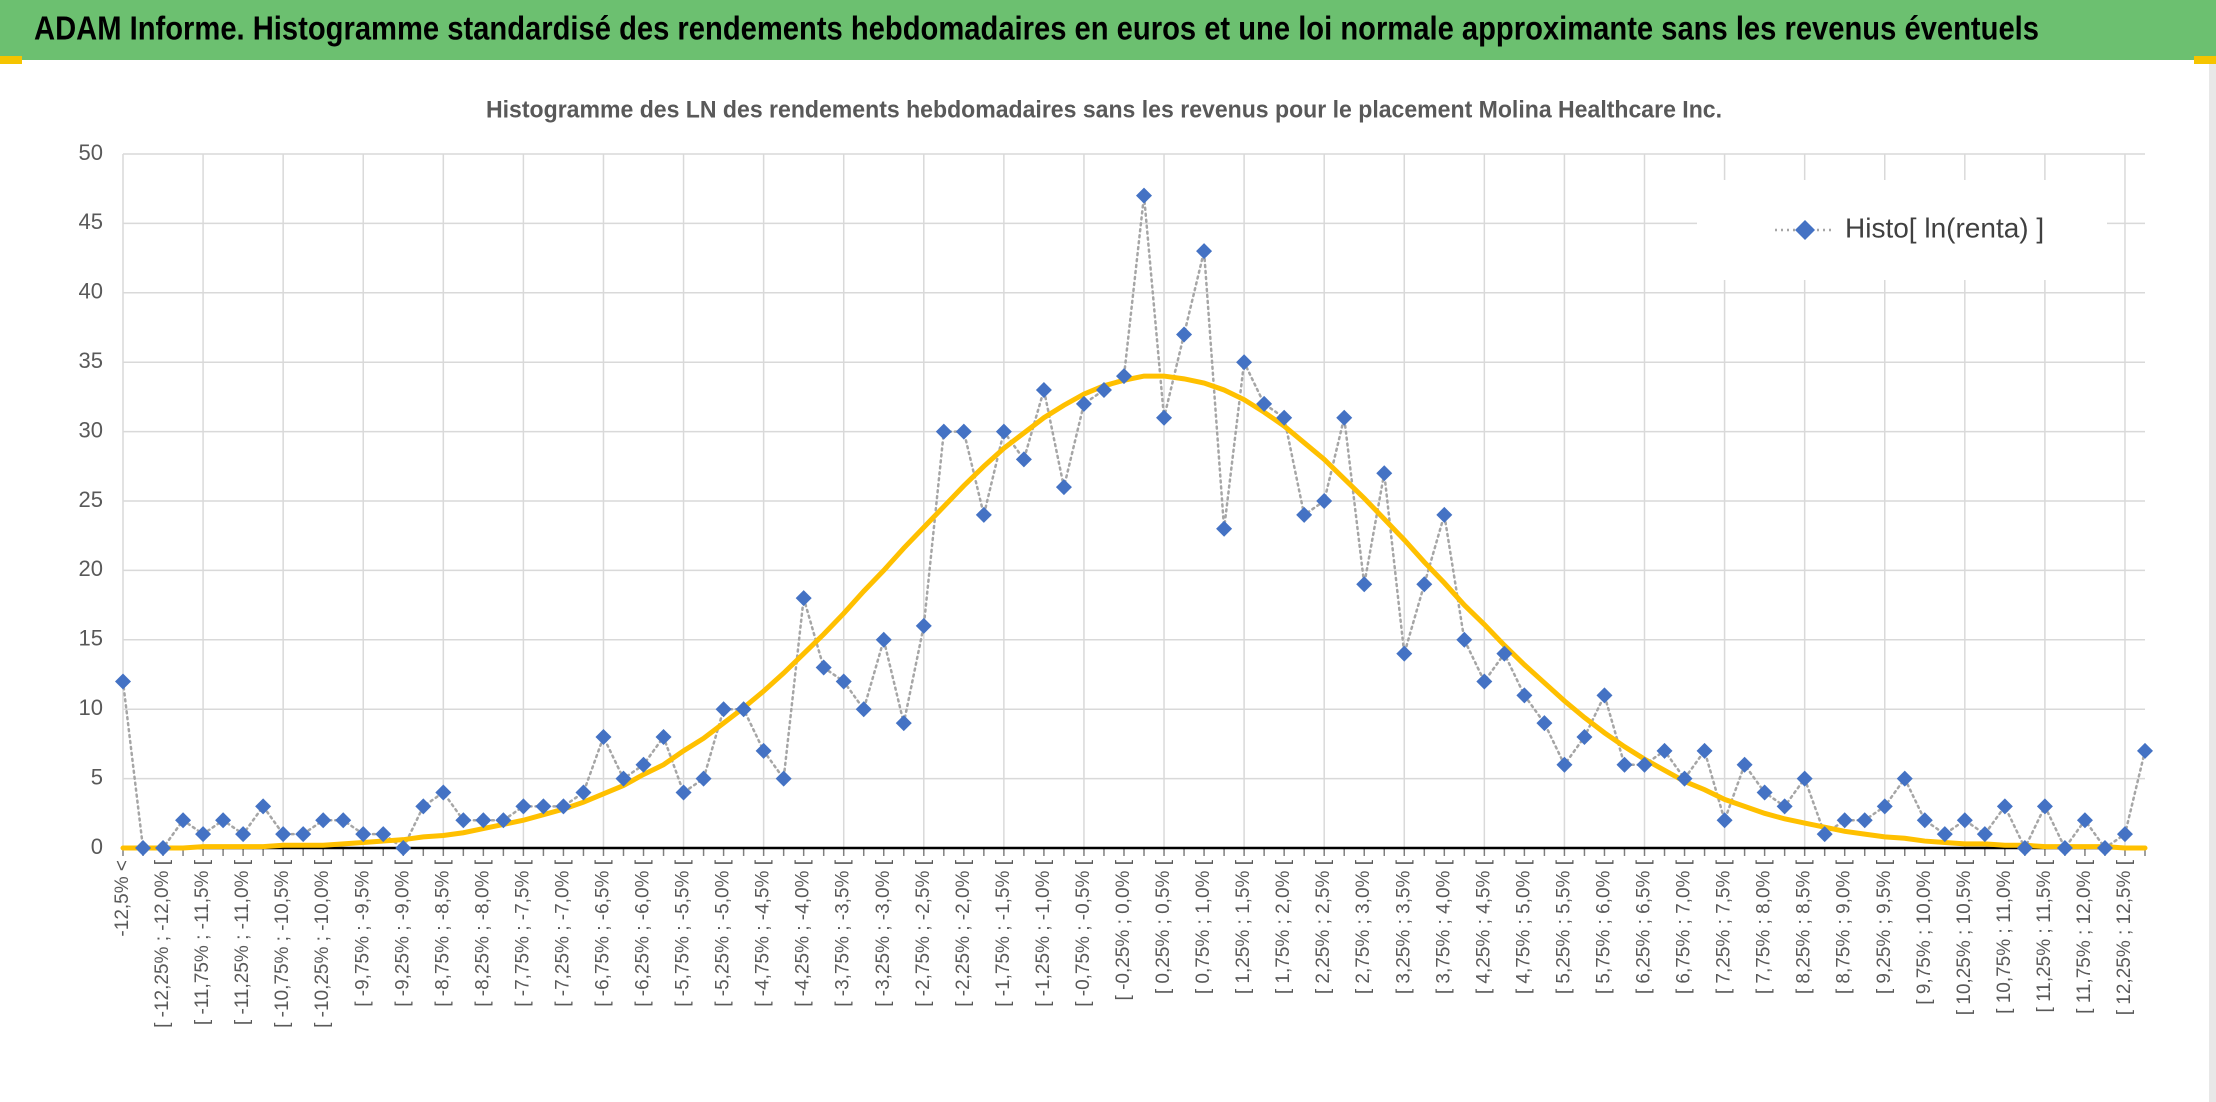 This screenshot has width=2216, height=1102. I want to click on x-tick-label: [ 7,75% ; 8,0% [, so click(1764, 926).